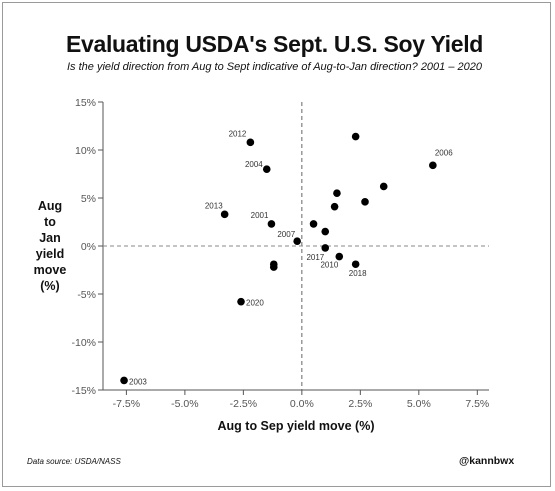  What do you see at coordinates (214, 205) in the screenshot?
I see `point-label: 2013` at bounding box center [214, 205].